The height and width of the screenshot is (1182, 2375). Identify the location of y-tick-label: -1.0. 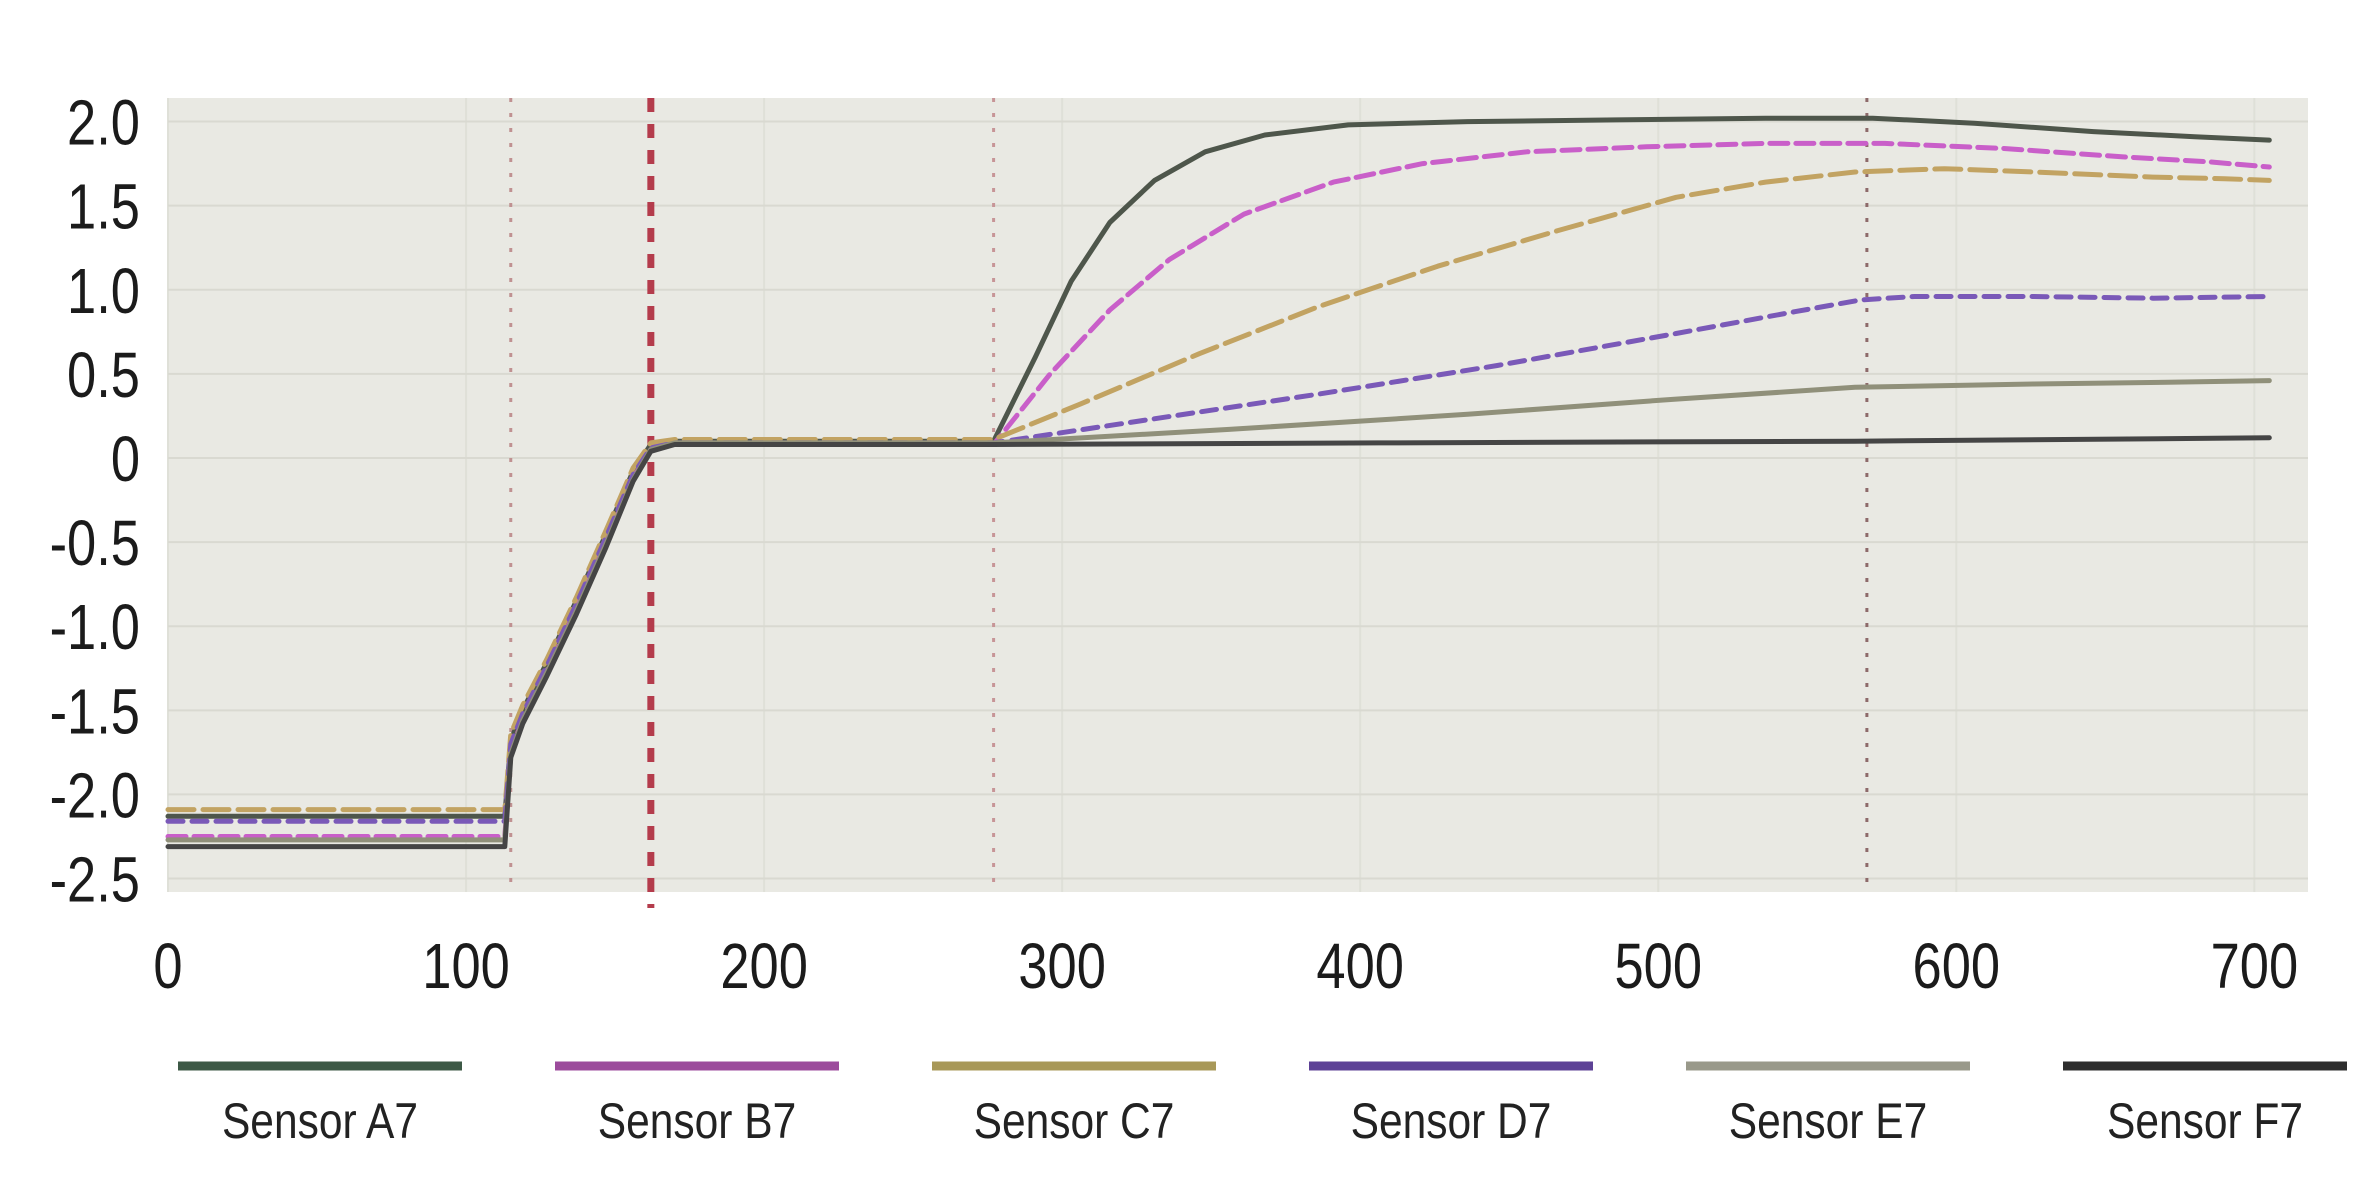
(95, 627).